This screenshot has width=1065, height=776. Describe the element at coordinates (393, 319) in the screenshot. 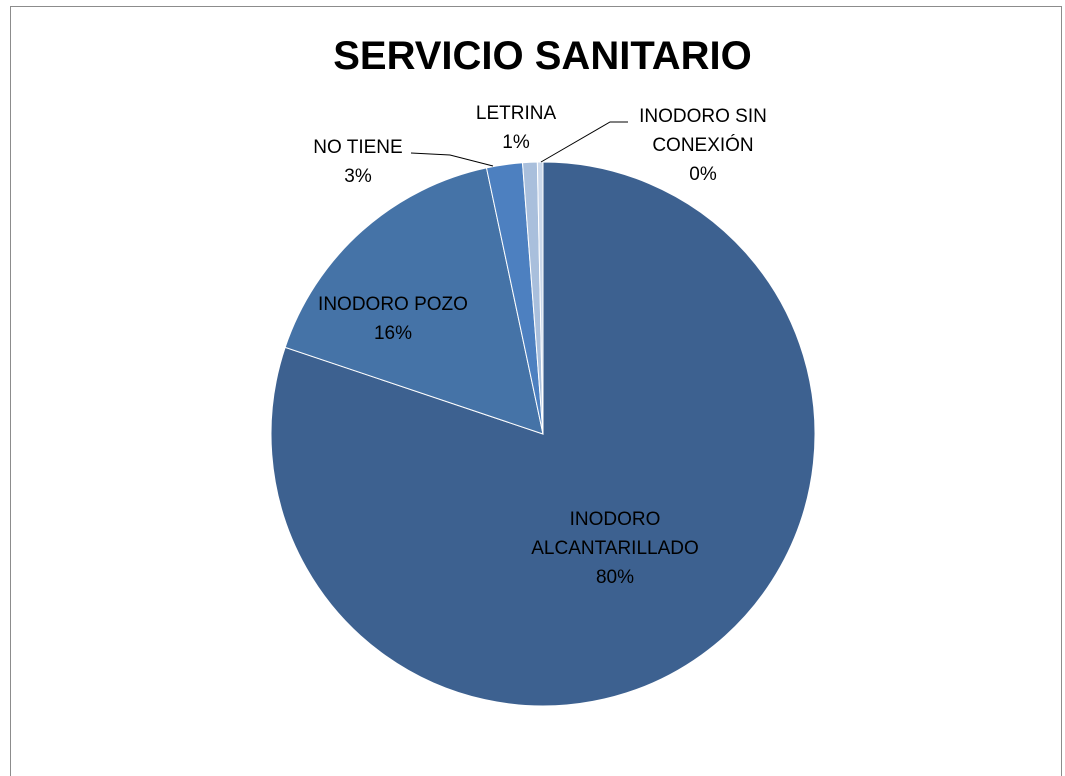

I see `data-label-inodoro-pozo: INODORO POZO 16%` at that location.